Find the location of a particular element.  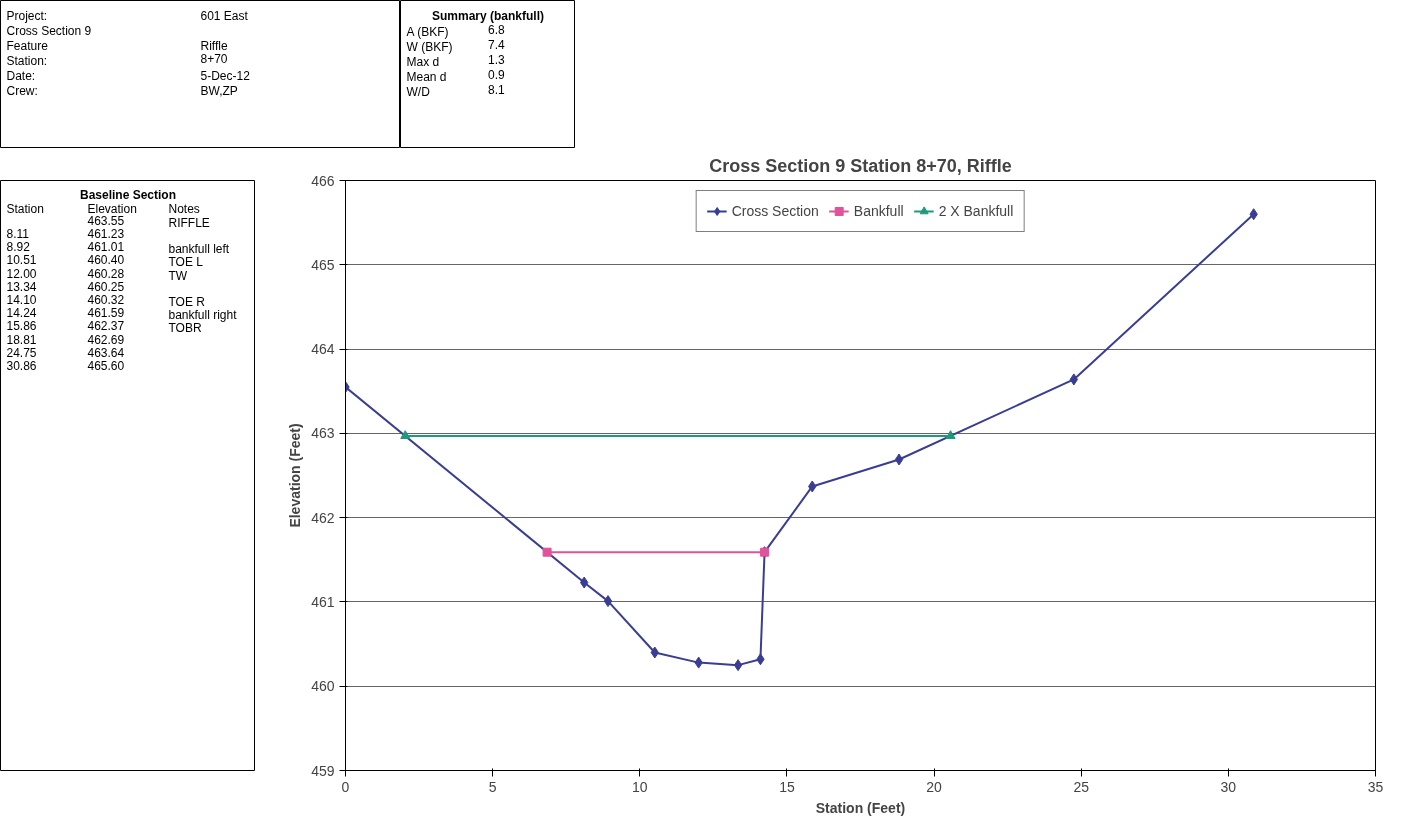

text: Cross Section 9 is located at coordinates (49, 30).